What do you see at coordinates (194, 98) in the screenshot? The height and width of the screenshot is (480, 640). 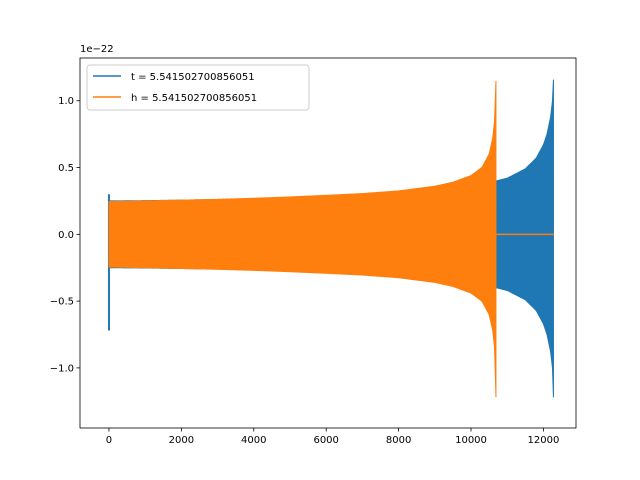 I see `legend-label-h: h = 5.541502700856051` at bounding box center [194, 98].